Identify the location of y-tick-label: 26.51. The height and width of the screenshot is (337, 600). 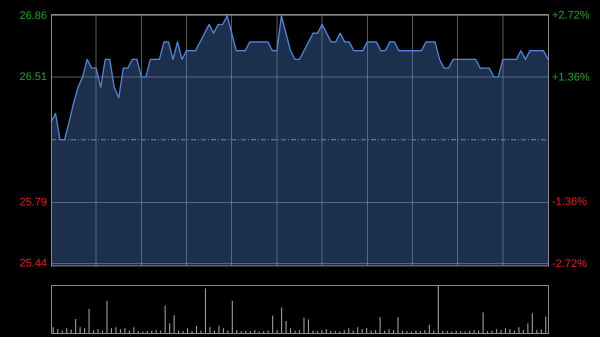
(33, 76).